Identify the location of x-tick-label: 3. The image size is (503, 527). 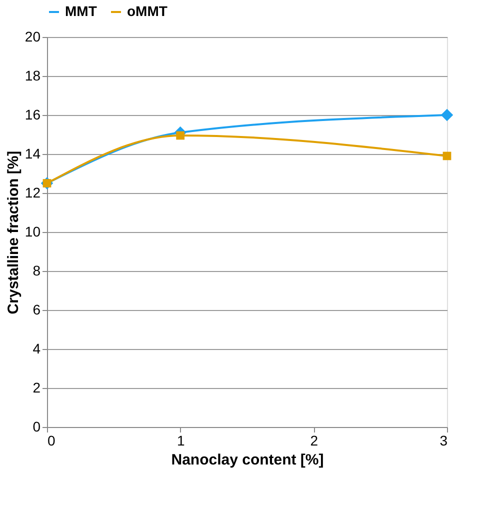
(444, 440).